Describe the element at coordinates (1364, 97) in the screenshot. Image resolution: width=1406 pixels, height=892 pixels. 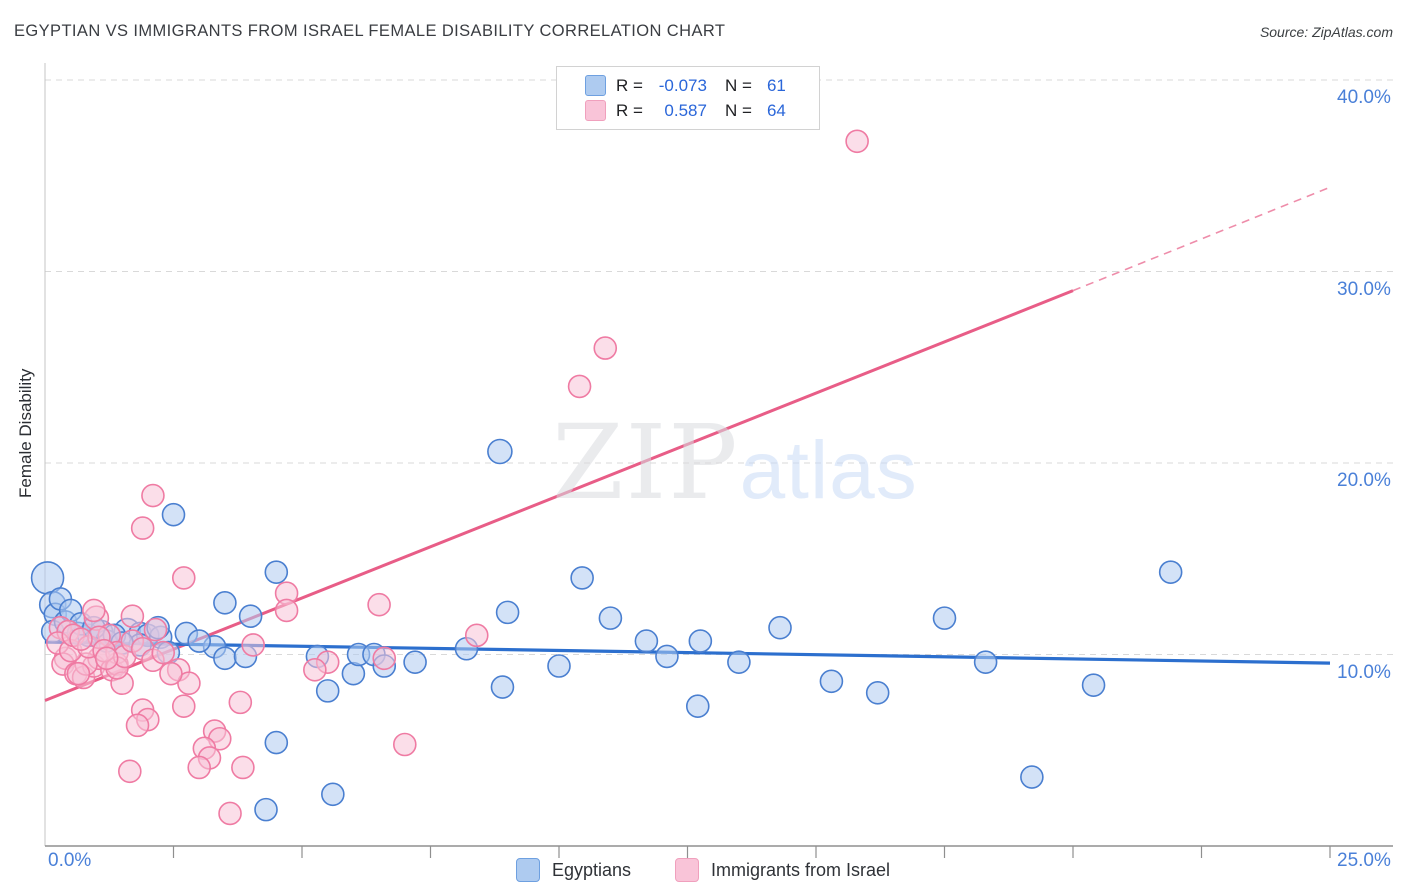
I see `y-axis-tick-label: 40.0%` at that location.